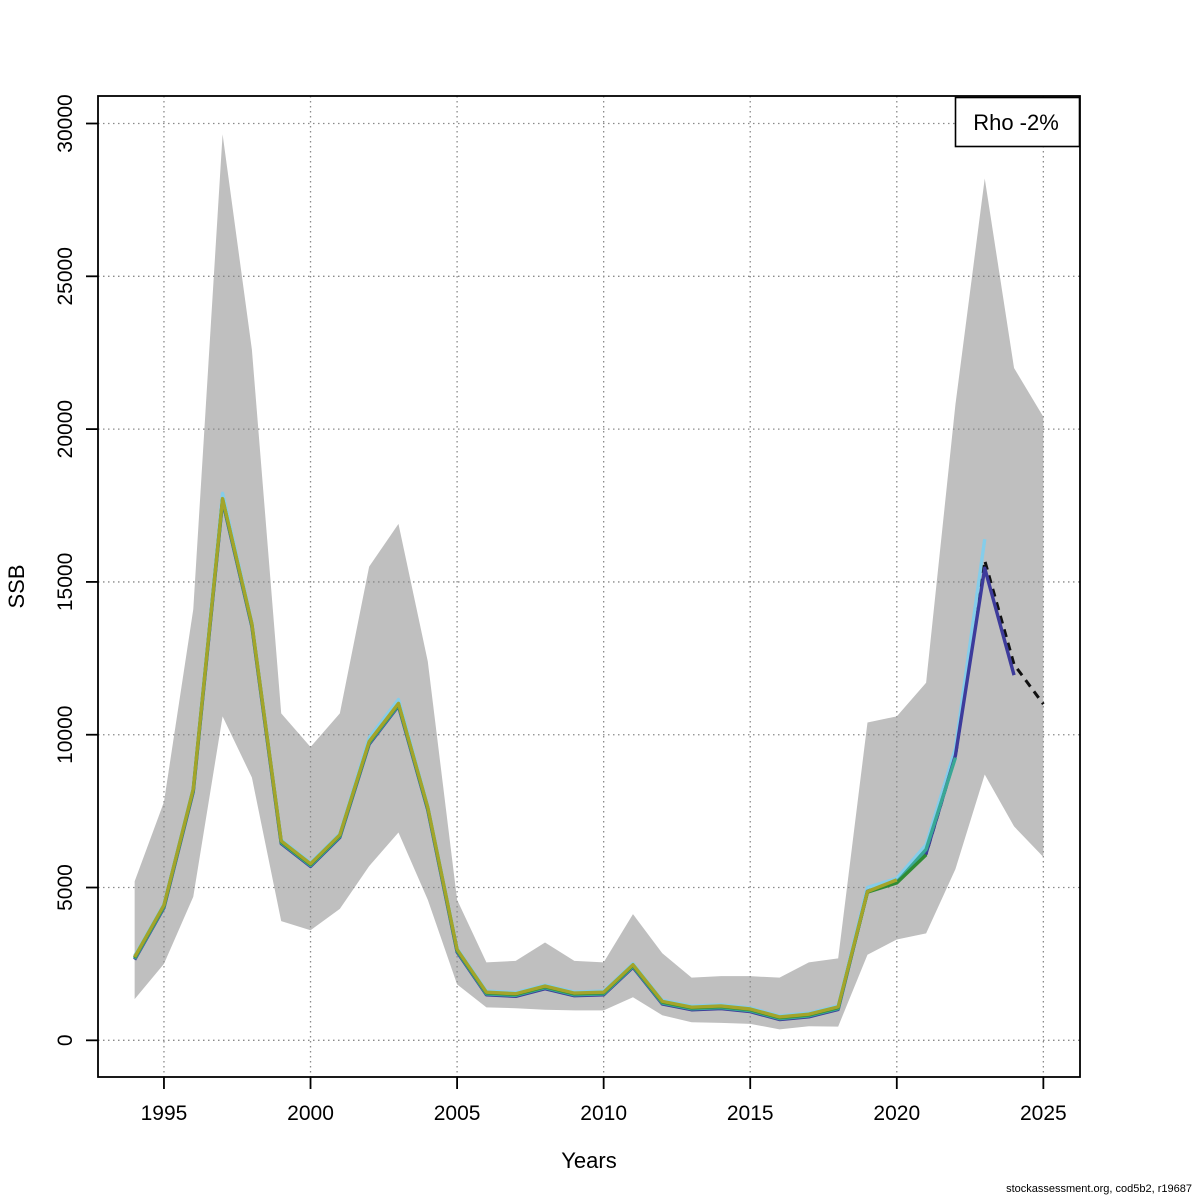  I want to click on legend-box, so click(1017, 122).